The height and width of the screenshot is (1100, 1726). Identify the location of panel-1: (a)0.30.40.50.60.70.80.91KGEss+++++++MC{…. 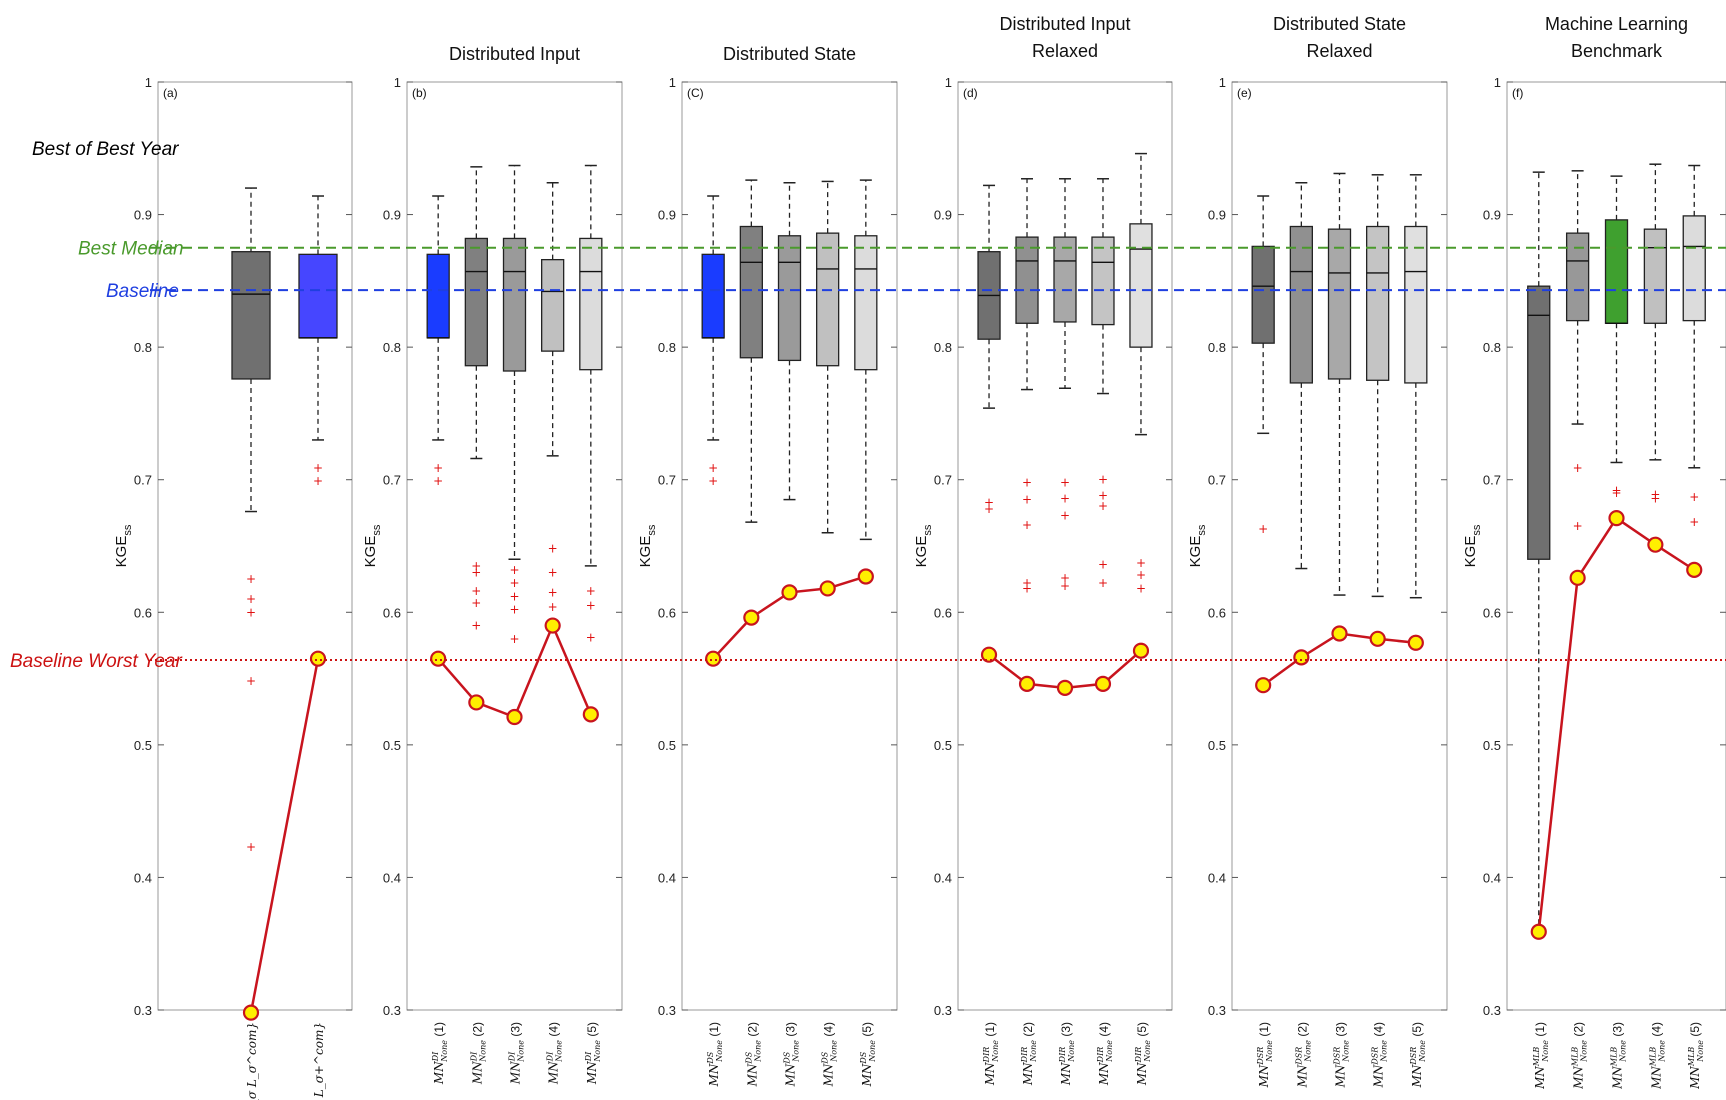
(233, 587).